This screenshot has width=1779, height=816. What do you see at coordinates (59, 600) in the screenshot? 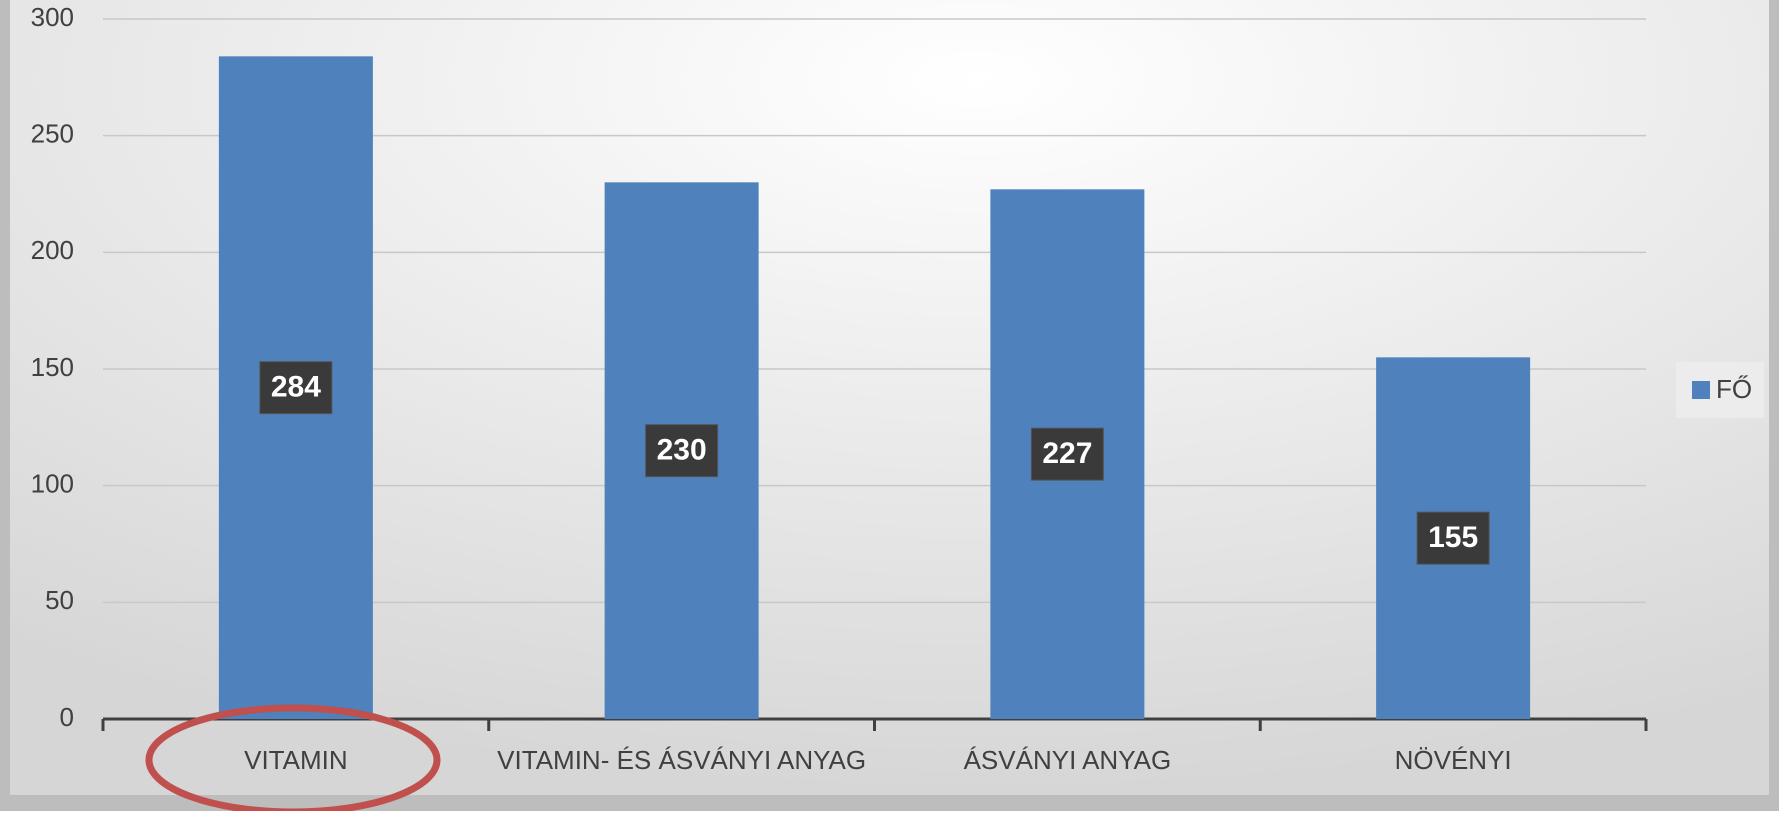
I see `y-tick-label: 50` at bounding box center [59, 600].